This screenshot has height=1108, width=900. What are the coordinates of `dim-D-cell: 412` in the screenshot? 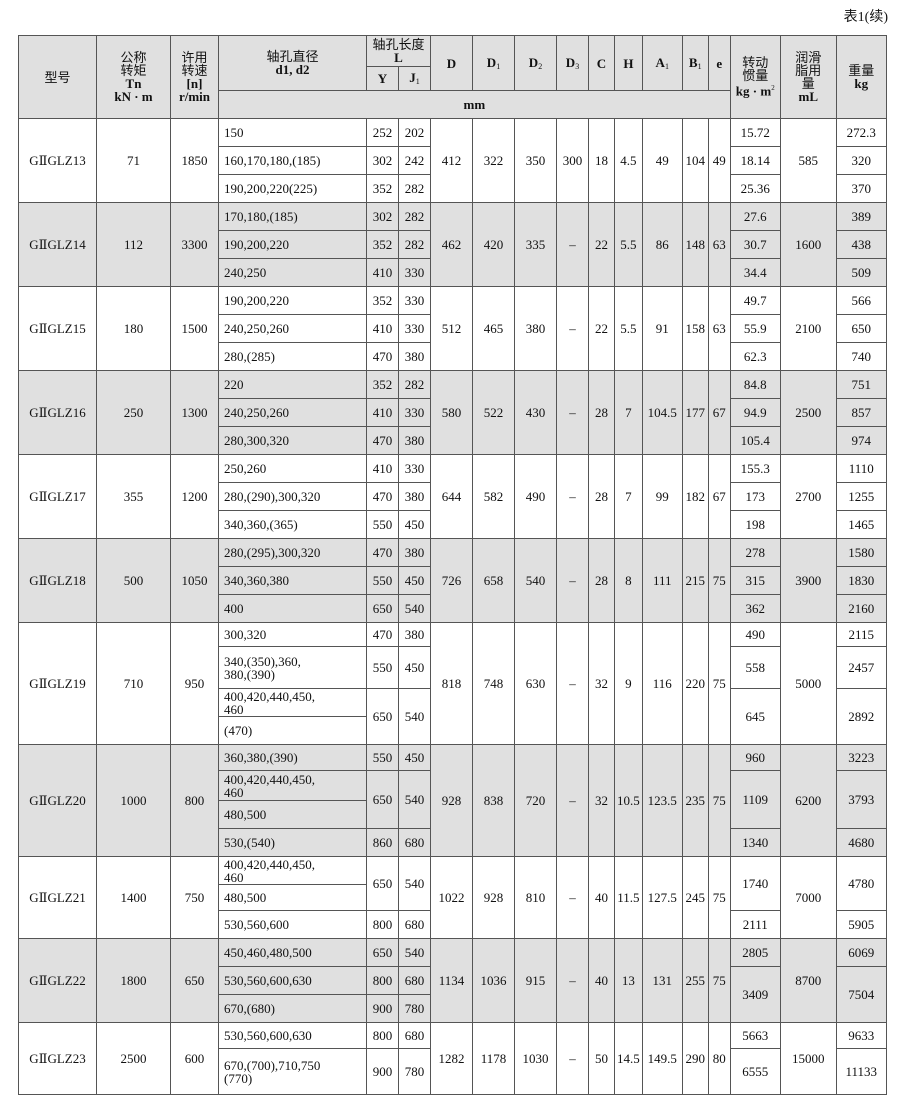 It's located at (451, 160).